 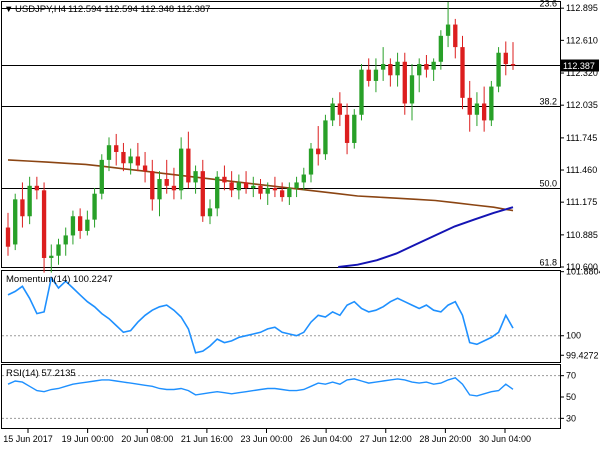 I want to click on fibo-label: 61.8, so click(x=548, y=263).